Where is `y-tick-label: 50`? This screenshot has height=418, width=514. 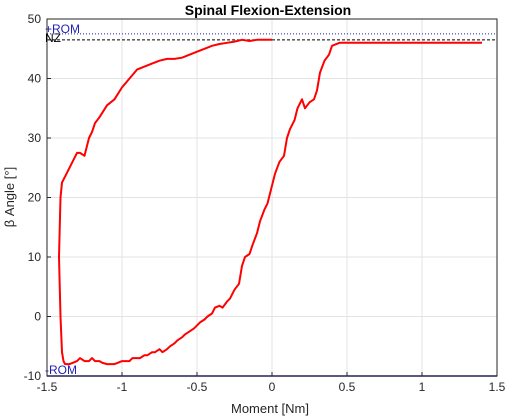 y-tick-label: 50 is located at coordinates (35, 19).